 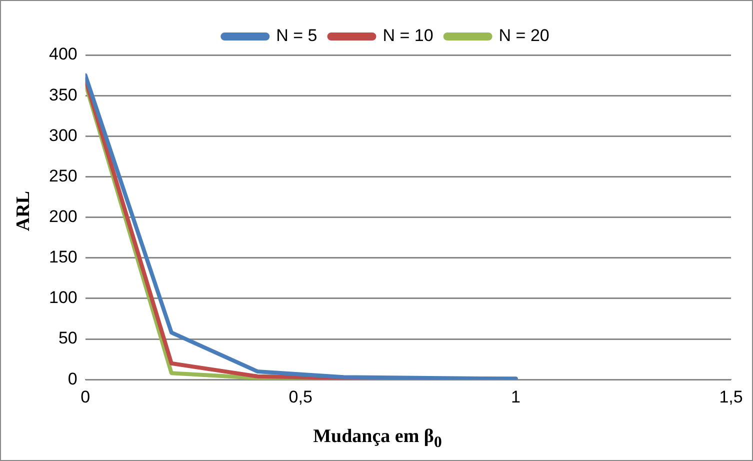 I want to click on x-tick-label: 0,5, so click(x=300, y=396).